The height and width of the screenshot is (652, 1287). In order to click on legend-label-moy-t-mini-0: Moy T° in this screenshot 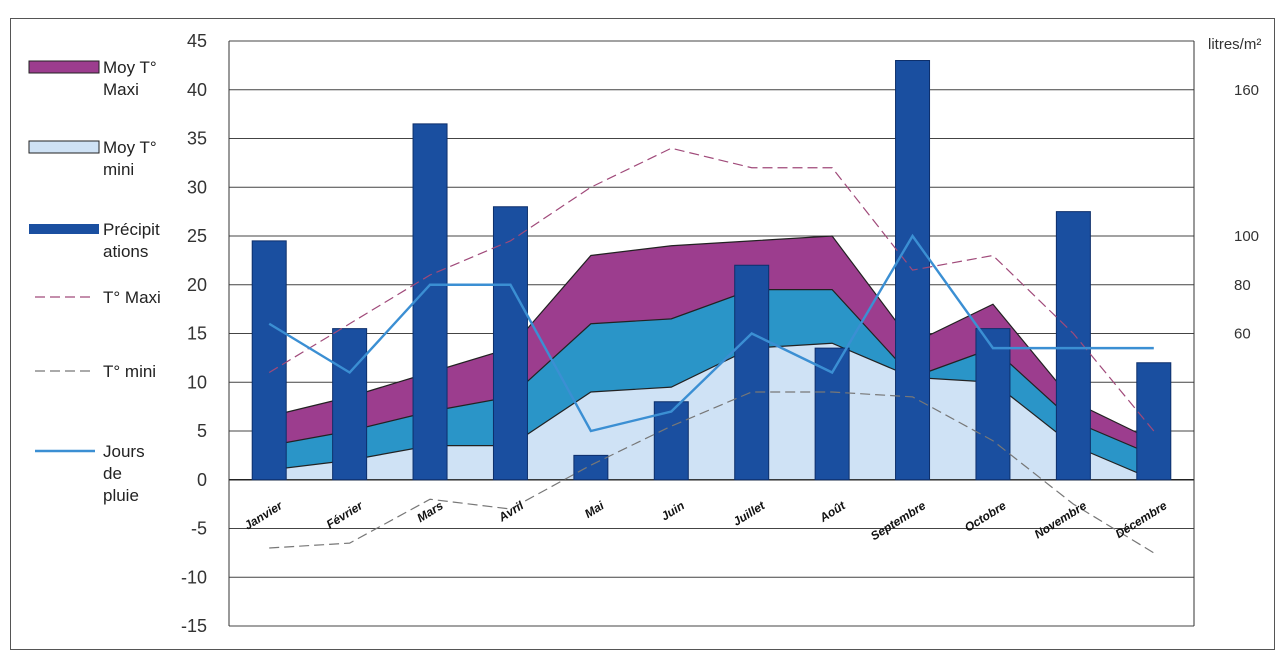, I will do `click(130, 147)`.